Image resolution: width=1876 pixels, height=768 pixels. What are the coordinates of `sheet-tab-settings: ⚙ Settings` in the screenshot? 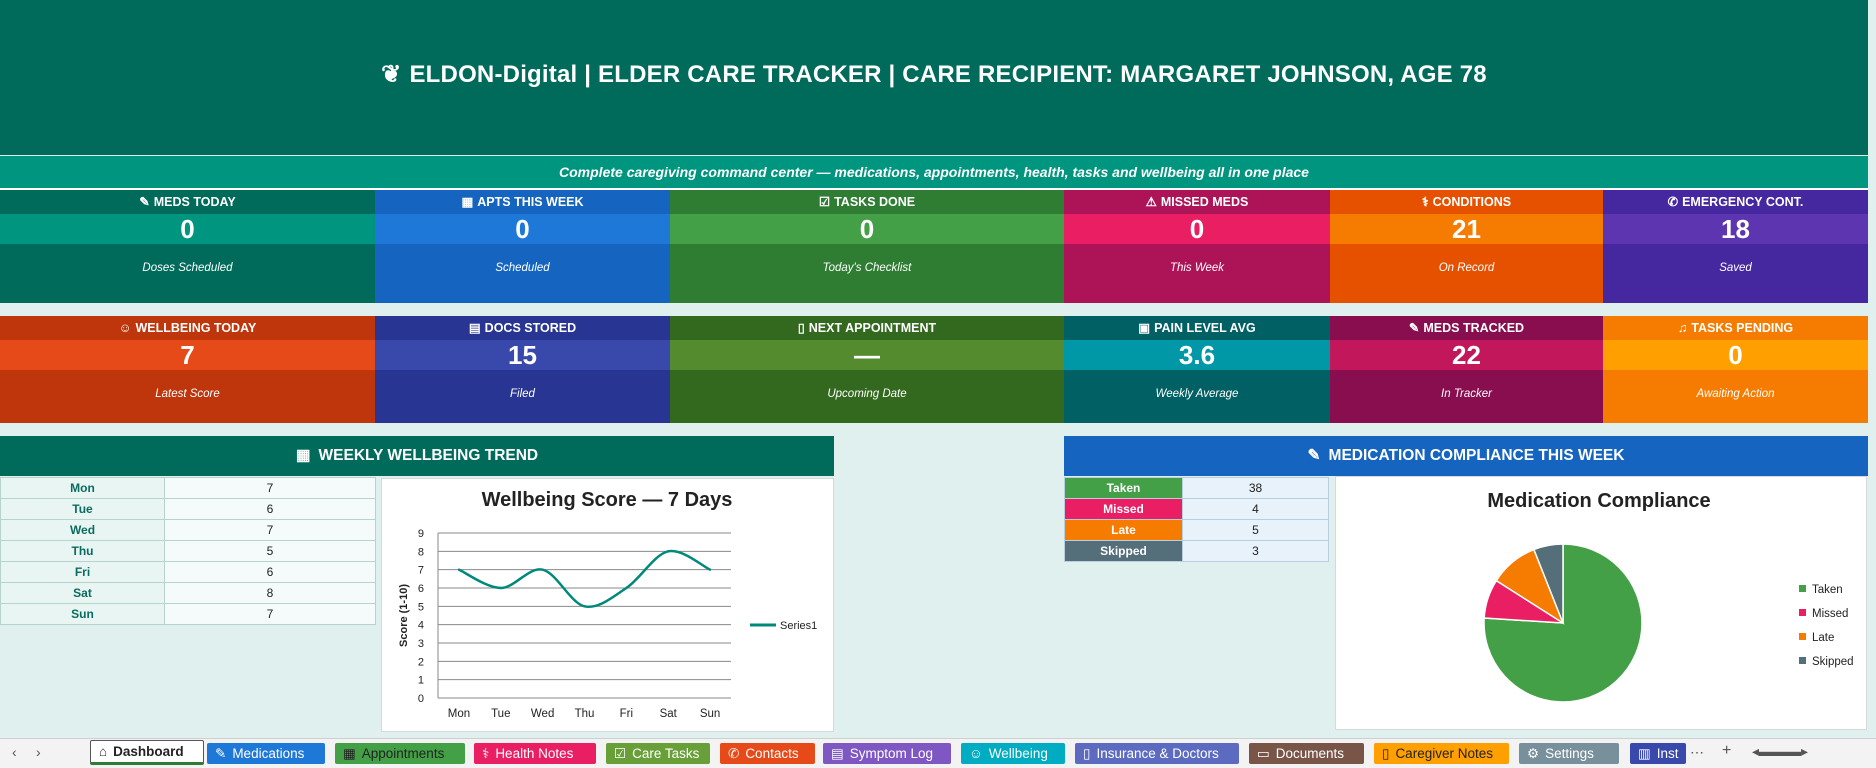 It's located at (1569, 753).